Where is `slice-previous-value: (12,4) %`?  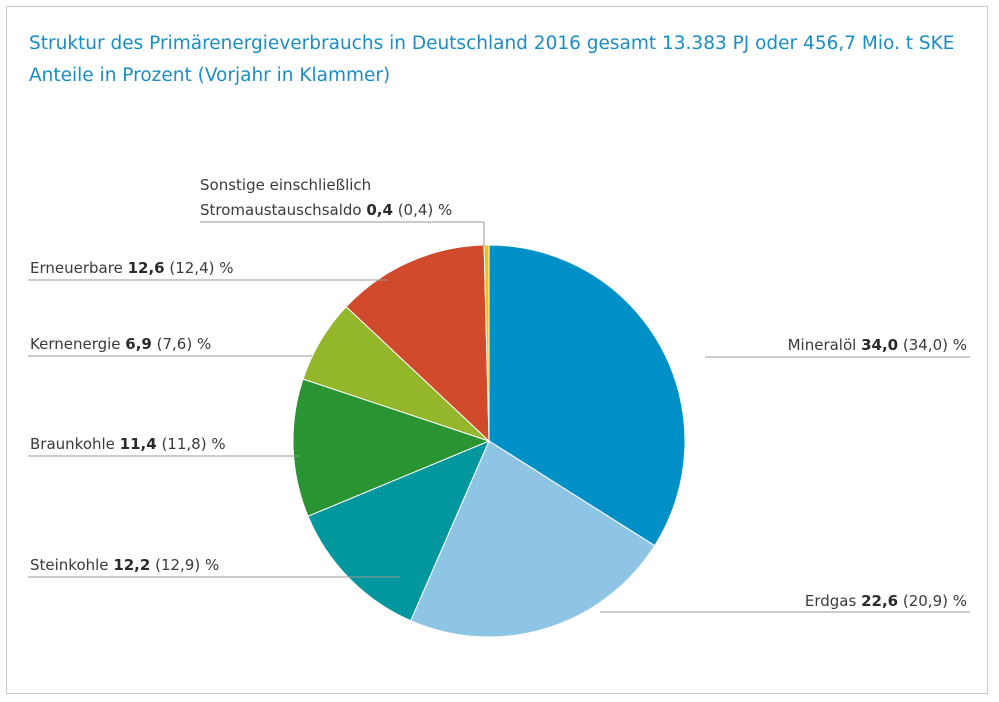 slice-previous-value: (12,4) % is located at coordinates (199, 268).